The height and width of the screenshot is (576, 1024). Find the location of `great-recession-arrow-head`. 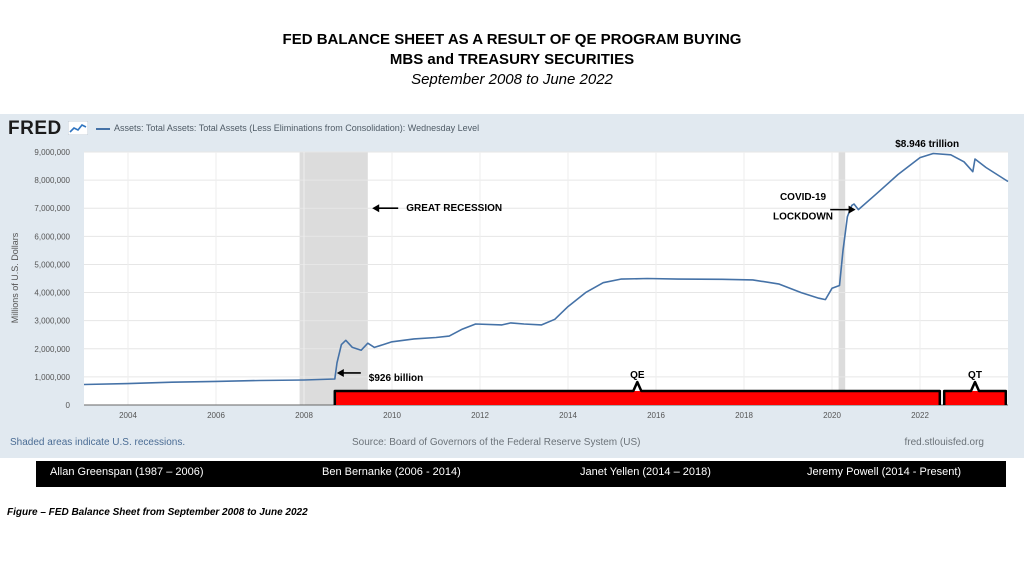

great-recession-arrow-head is located at coordinates (376, 208).